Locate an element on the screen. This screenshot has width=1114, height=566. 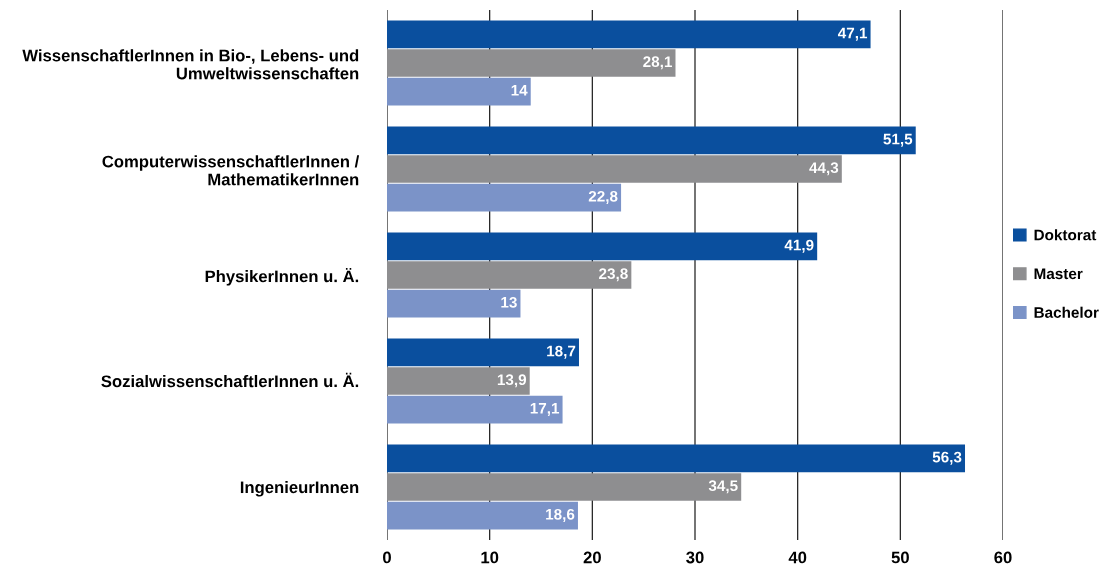
data-label: 44,3 is located at coordinates (824, 169).